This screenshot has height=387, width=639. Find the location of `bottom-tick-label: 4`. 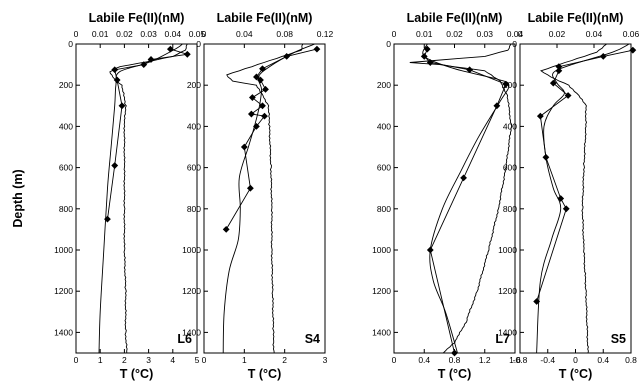

bottom-tick-label: 4 is located at coordinates (172, 360).